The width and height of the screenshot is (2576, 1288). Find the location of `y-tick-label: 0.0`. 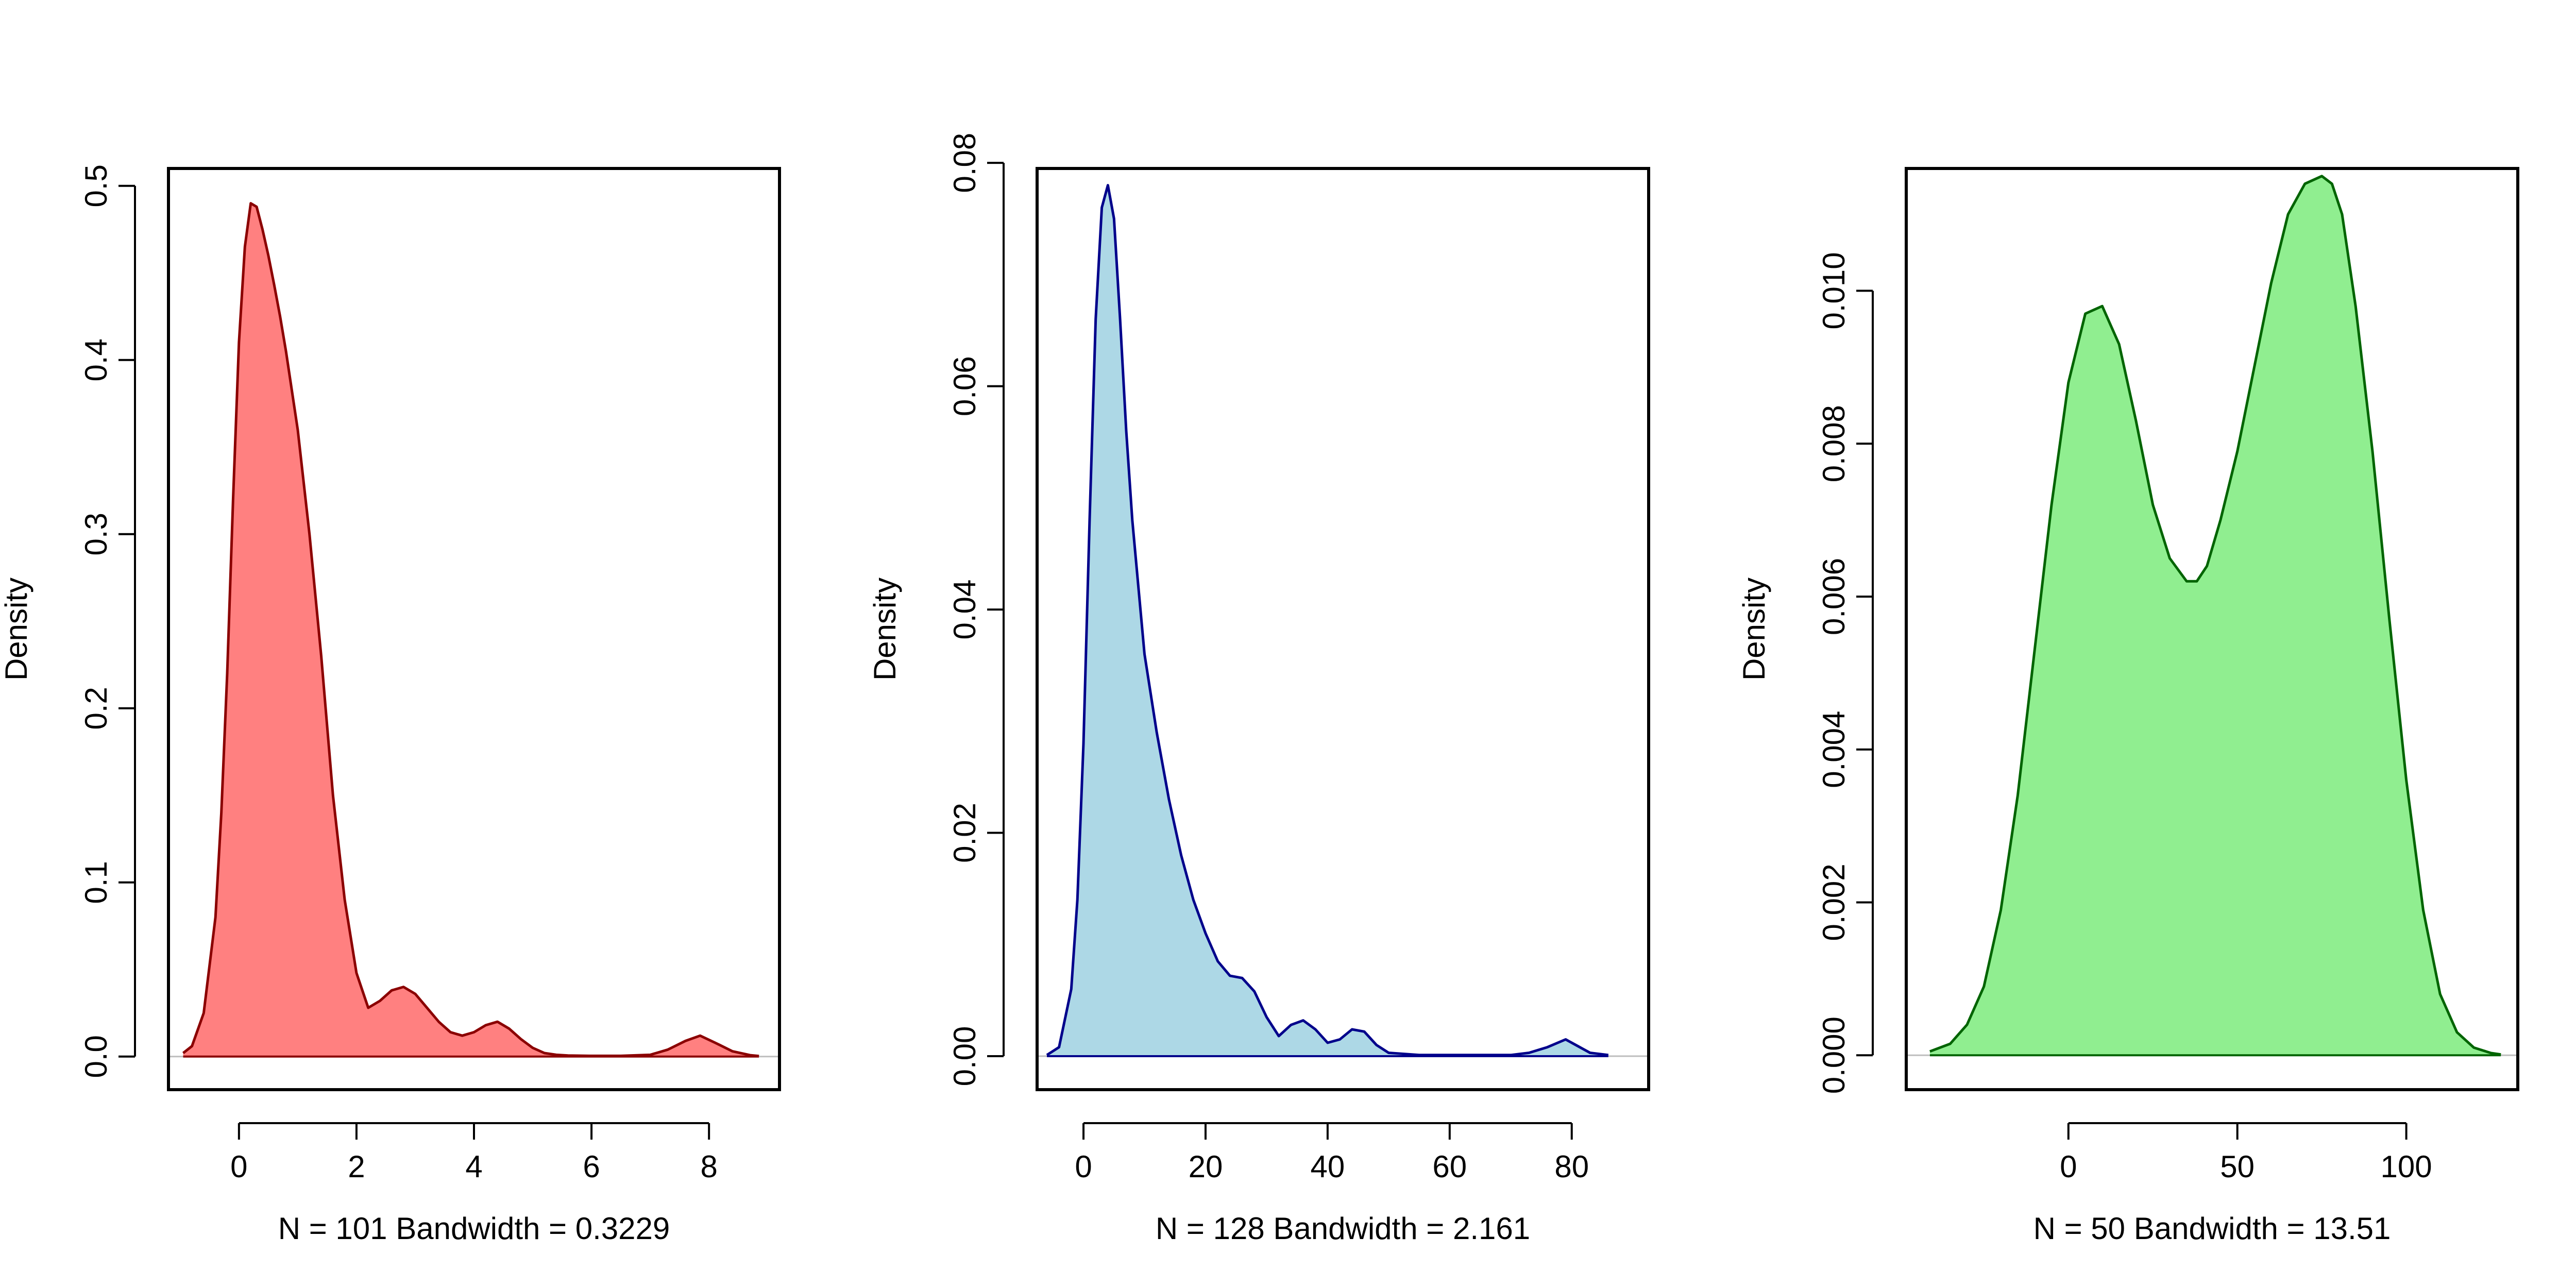

y-tick-label: 0.0 is located at coordinates (96, 1056).